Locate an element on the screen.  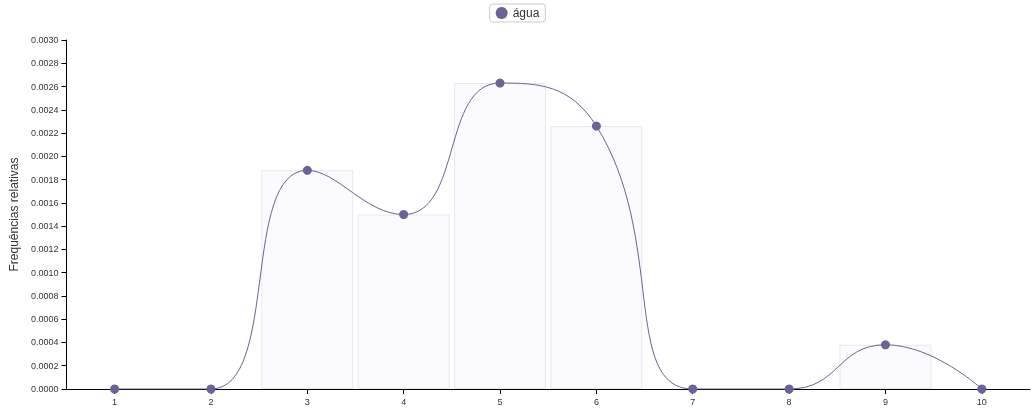
y-tick-label: 0.0010 is located at coordinates (44, 272).